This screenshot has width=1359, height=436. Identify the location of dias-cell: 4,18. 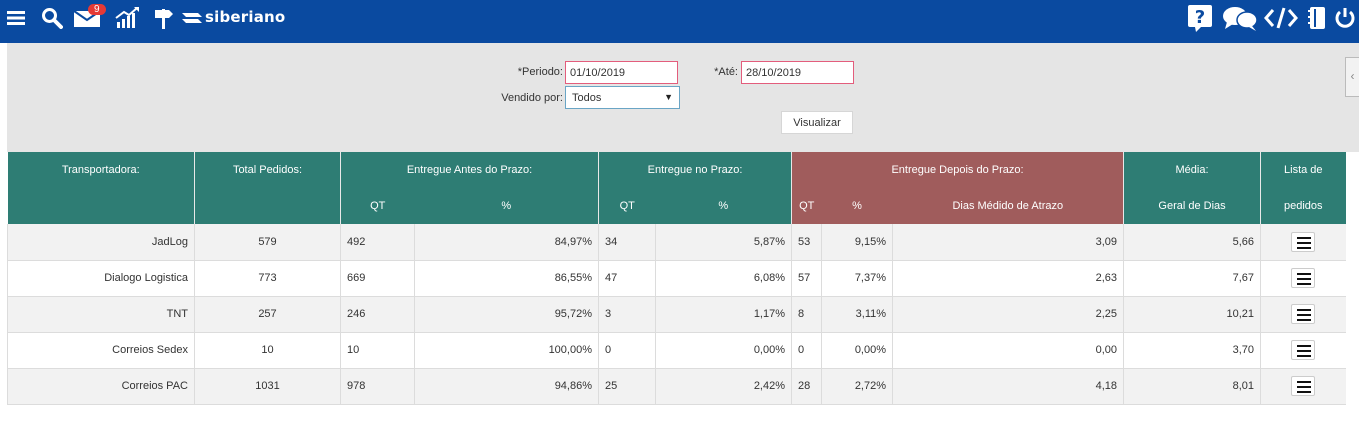
(1008, 386).